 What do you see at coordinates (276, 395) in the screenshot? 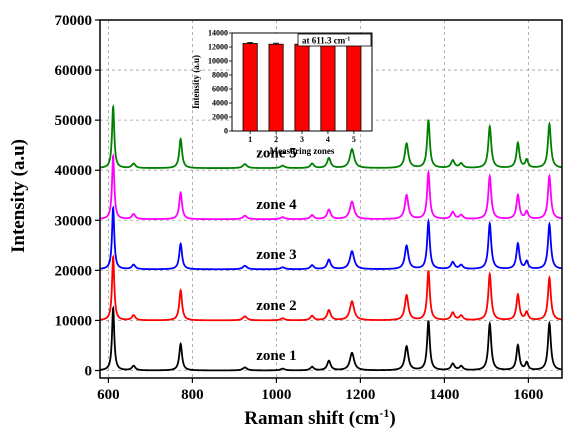
I see `x-tick-label: 1000` at bounding box center [276, 395].